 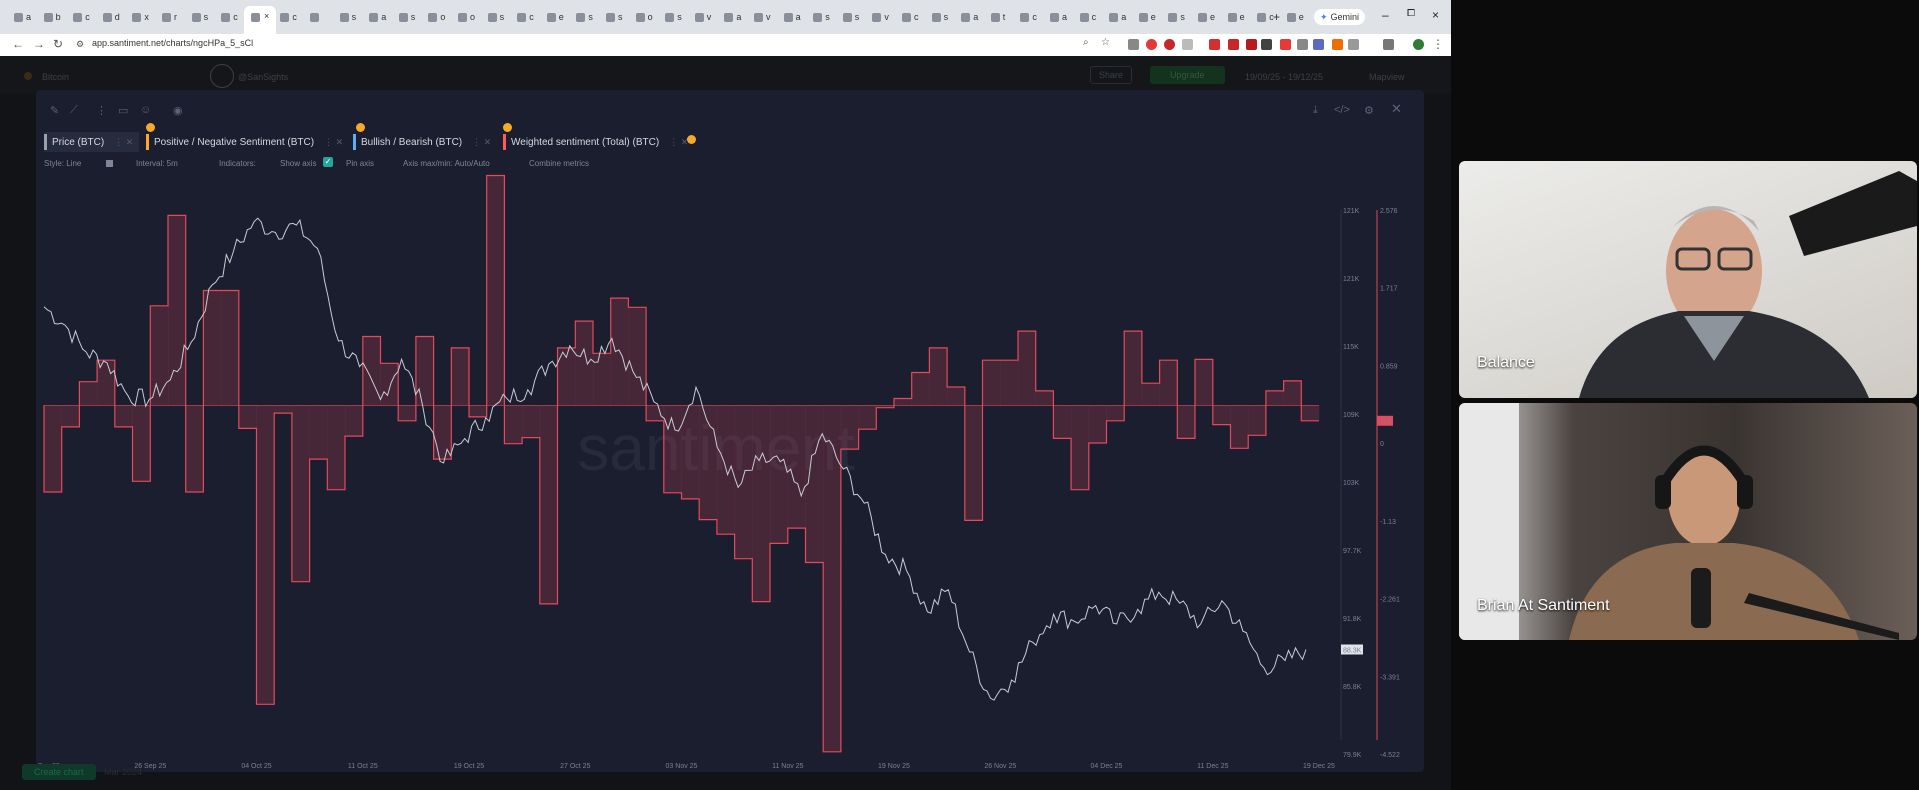 What do you see at coordinates (146, 110) in the screenshot?
I see `emoji-icon: ☺` at bounding box center [146, 110].